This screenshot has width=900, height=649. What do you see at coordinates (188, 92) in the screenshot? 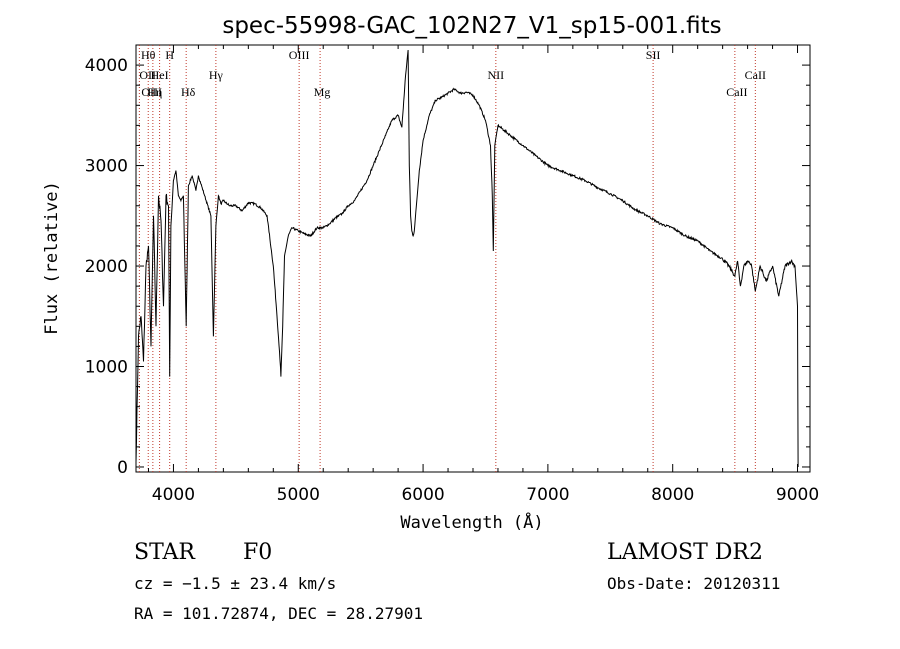
I see `line-label: Hδ` at bounding box center [188, 92].